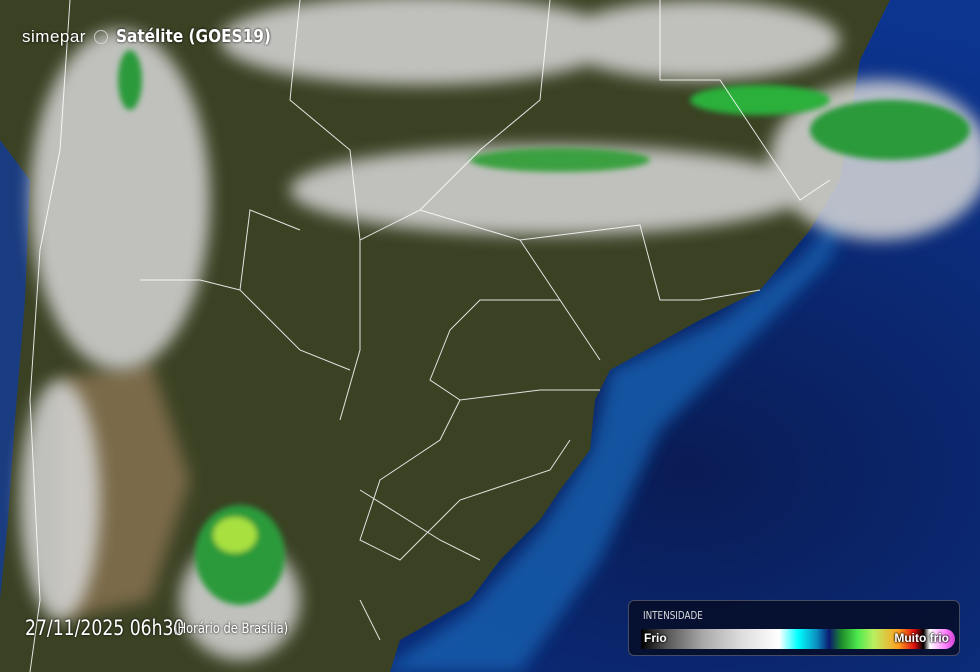  Describe the element at coordinates (15, 370) in the screenshot. I see `pacific-ocean` at that location.